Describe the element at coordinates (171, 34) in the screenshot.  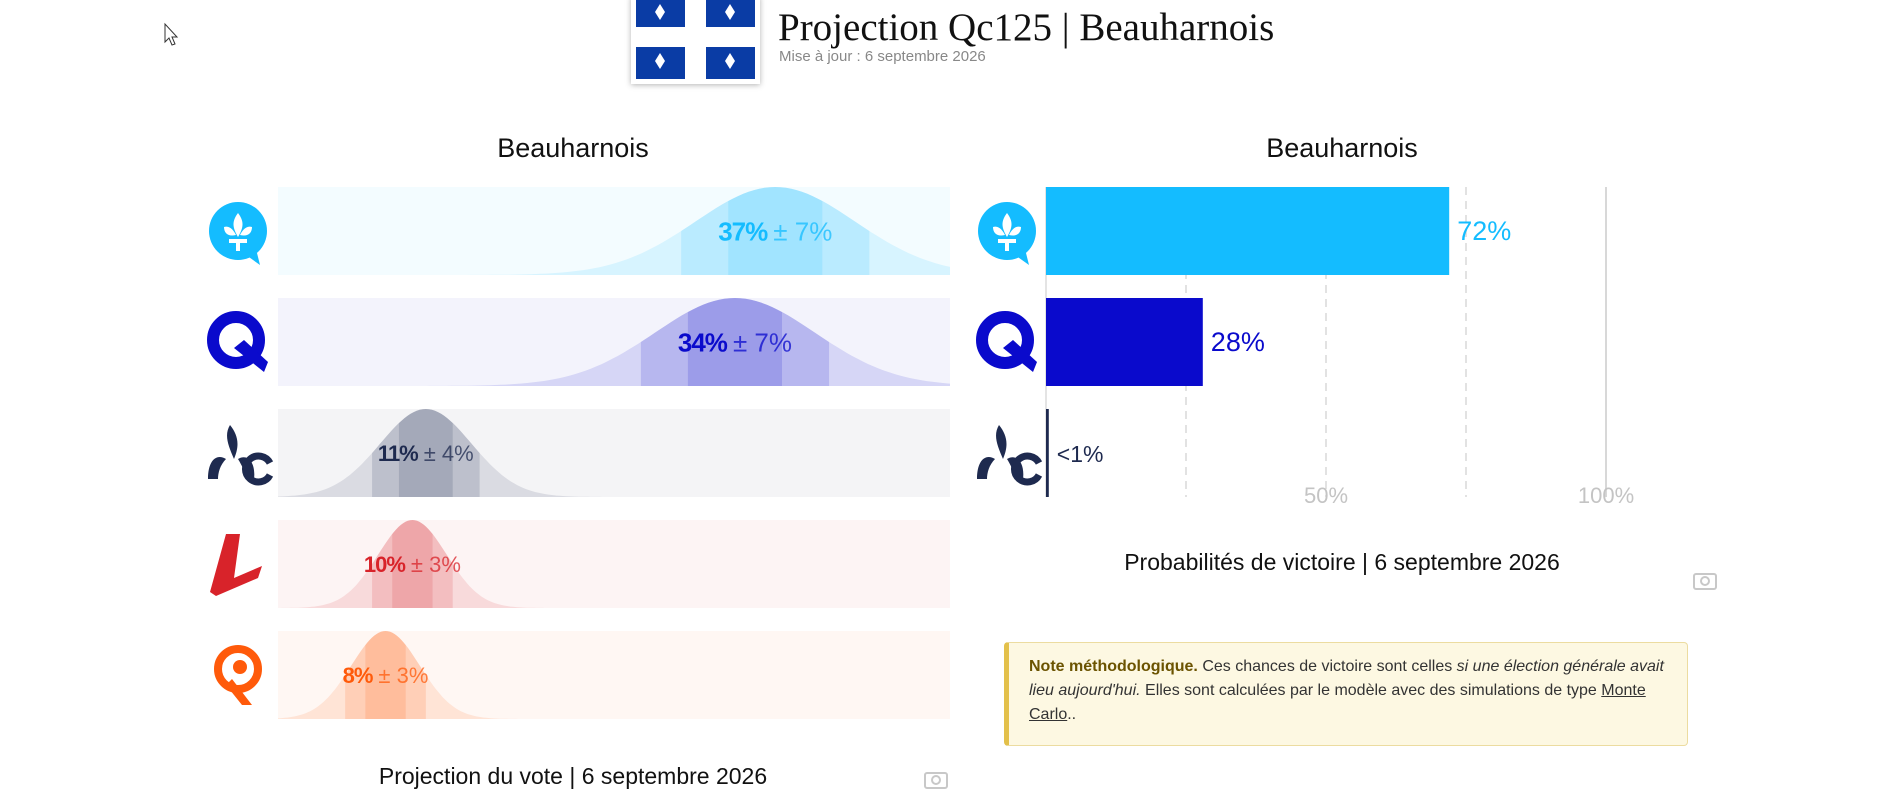
I see `cursor` at that location.